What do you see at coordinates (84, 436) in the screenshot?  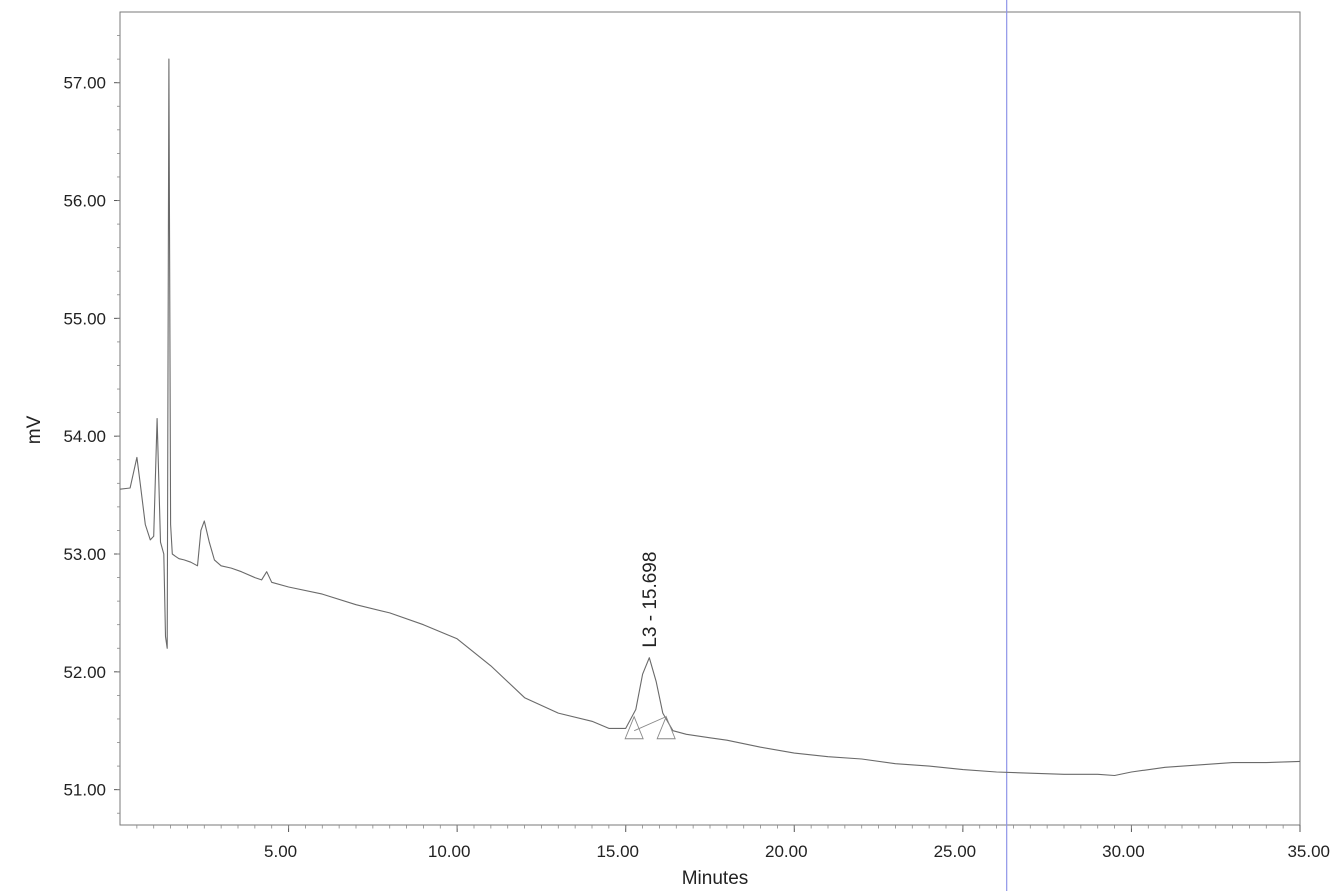 I see `y-tick-label: 54.00` at bounding box center [84, 436].